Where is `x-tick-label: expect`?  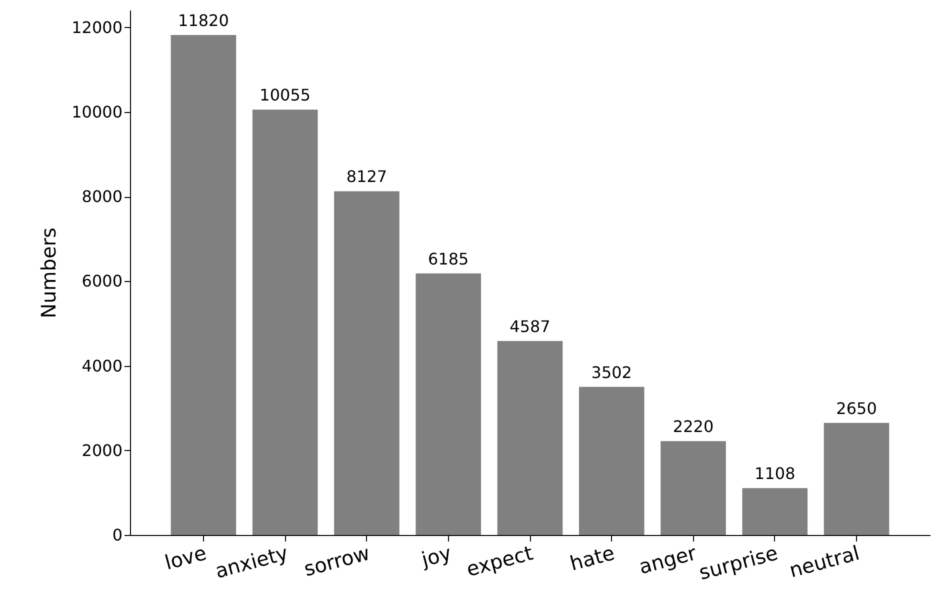
x-tick-label: expect is located at coordinates (500, 561).